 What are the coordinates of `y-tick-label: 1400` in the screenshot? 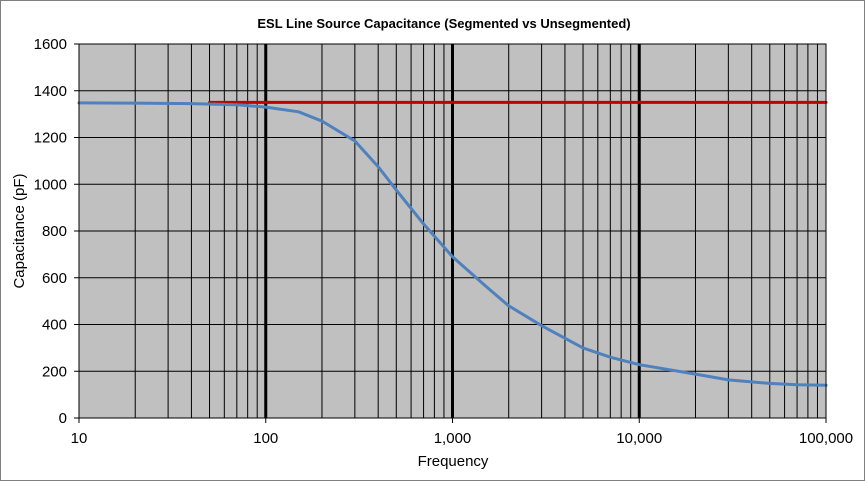 It's located at (50, 91).